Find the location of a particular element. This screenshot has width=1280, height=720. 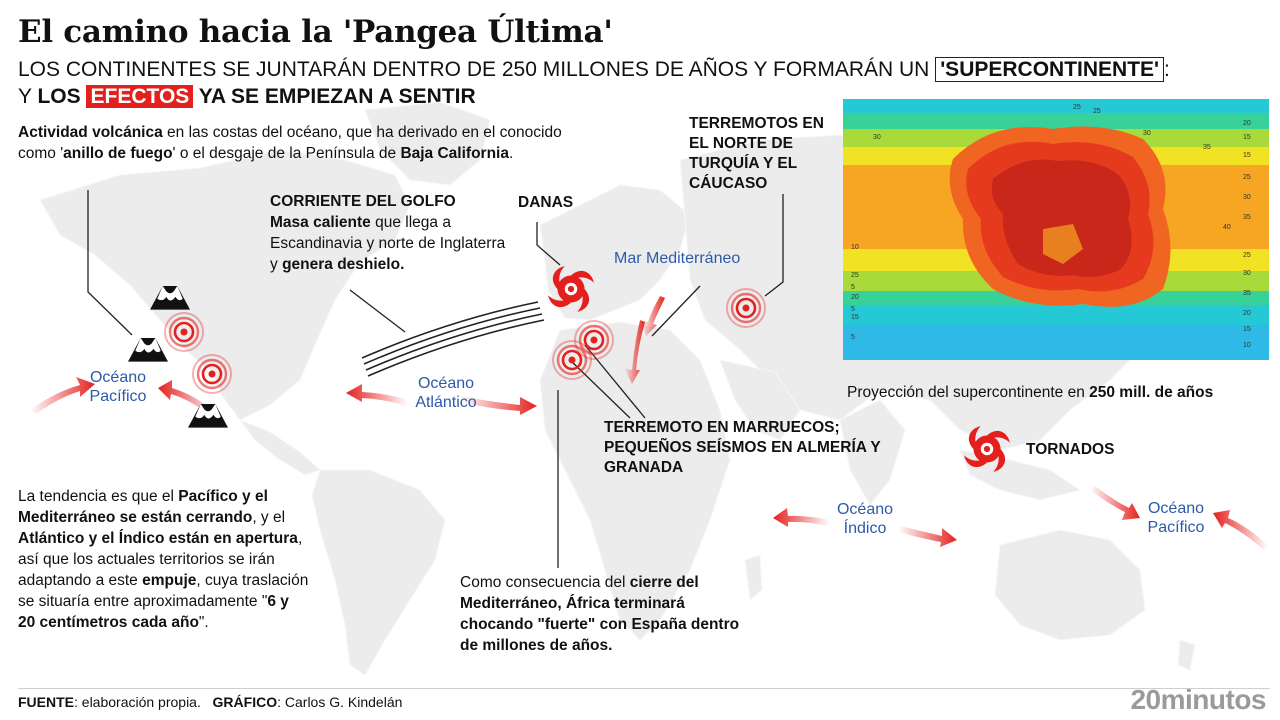

gulf-leader is located at coordinates (377, 311).